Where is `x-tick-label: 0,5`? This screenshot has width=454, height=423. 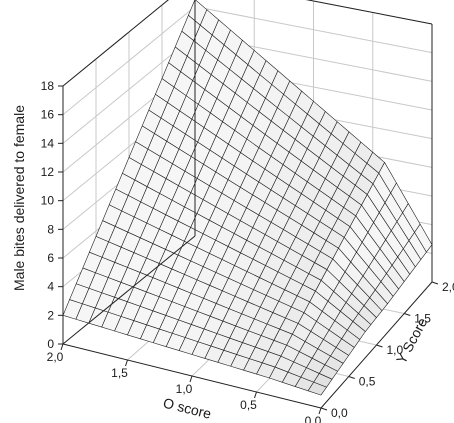
x-tick-label: 0,5 is located at coordinates (248, 405).